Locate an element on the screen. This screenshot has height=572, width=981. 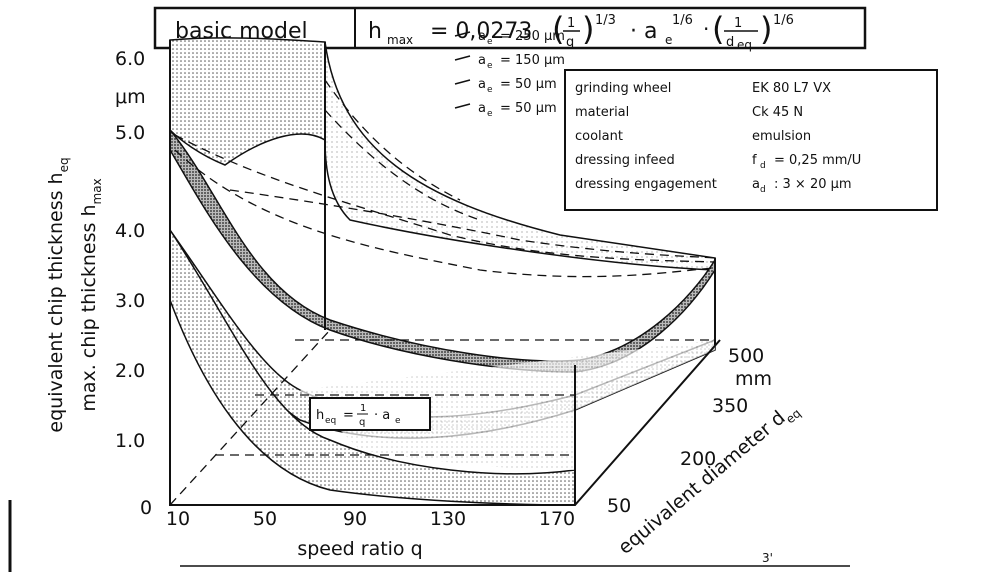
condition-sym: a is located at coordinates (756, 184).